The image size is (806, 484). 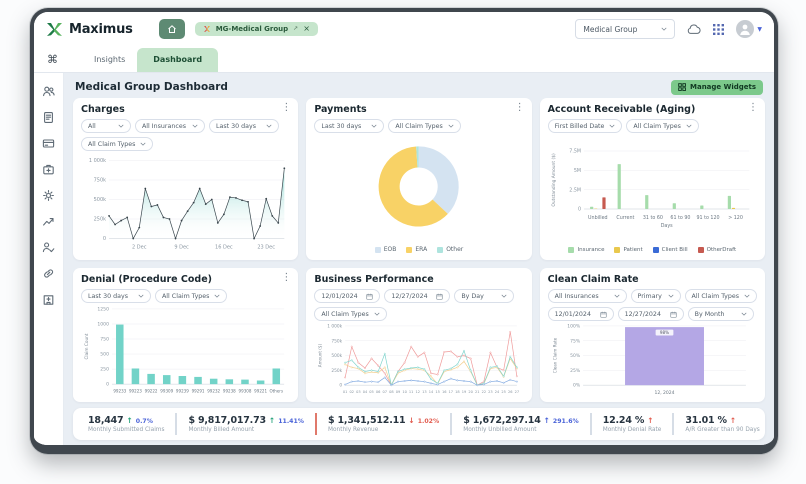 I want to click on denial-filter-range: Last 30 days, so click(x=116, y=296).